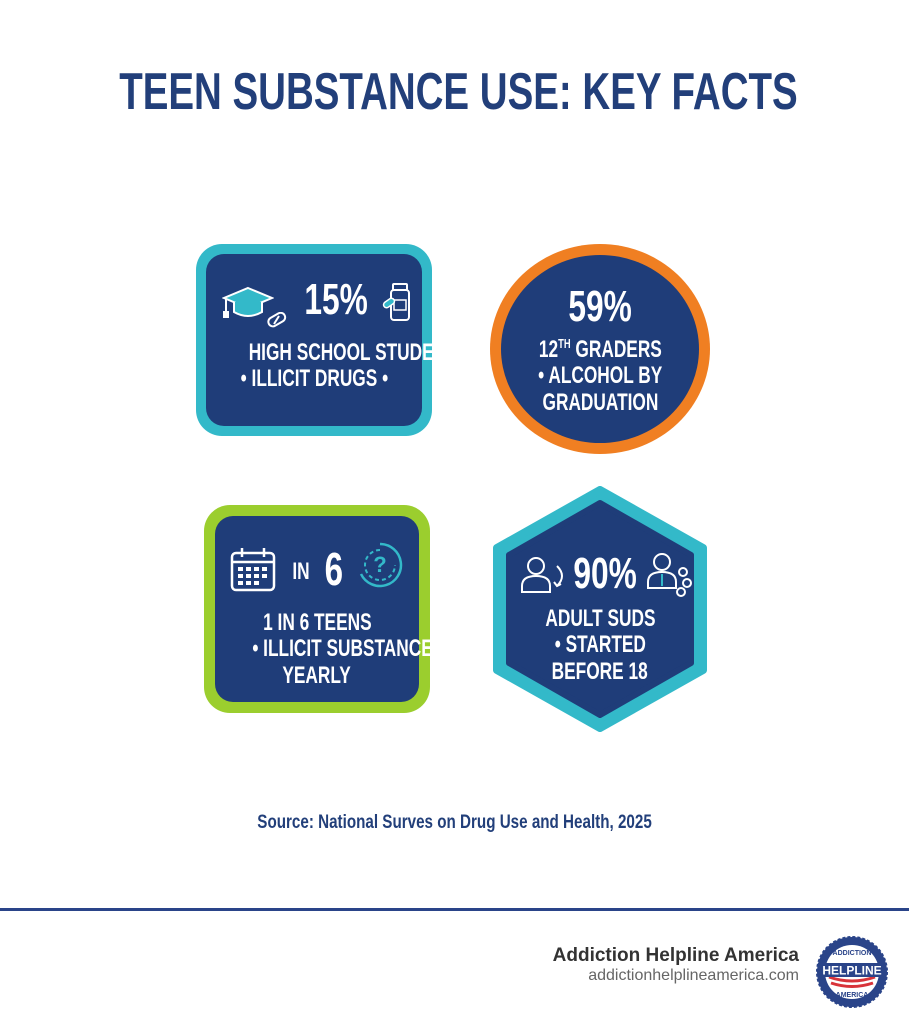  I want to click on curved-arrow-icon, so click(558, 576).